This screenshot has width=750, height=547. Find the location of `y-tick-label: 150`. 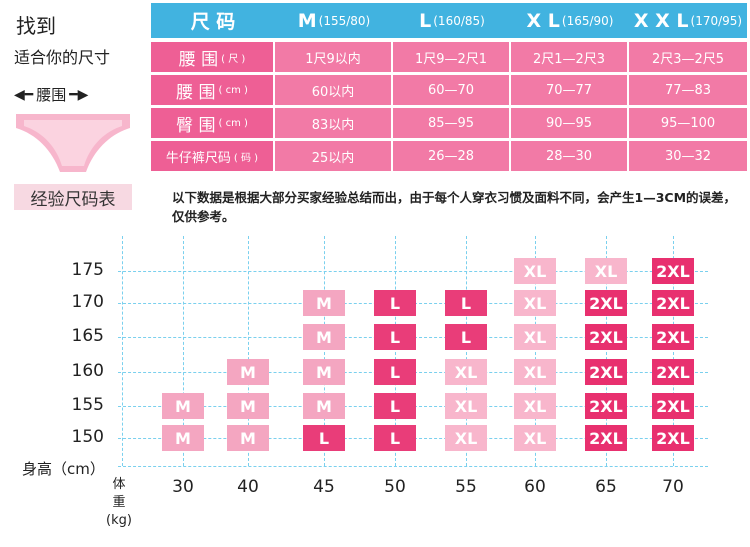

y-tick-label: 150 is located at coordinates (87, 437).